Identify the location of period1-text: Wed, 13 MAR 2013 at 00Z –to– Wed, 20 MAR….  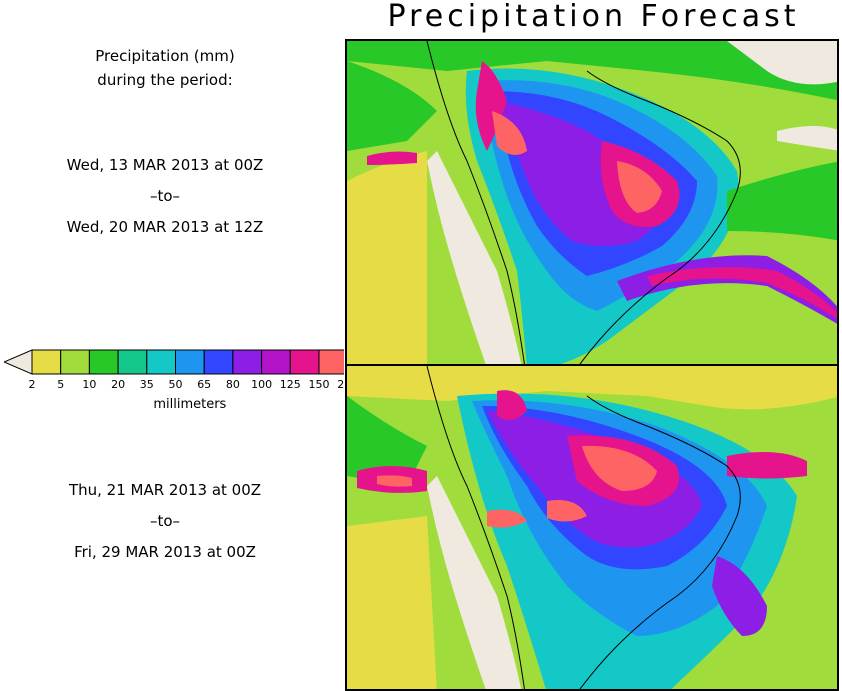
(165, 196).